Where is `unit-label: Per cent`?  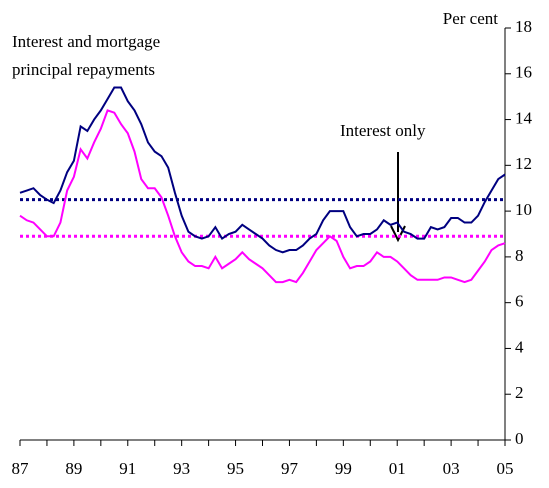 unit-label: Per cent is located at coordinates (471, 18).